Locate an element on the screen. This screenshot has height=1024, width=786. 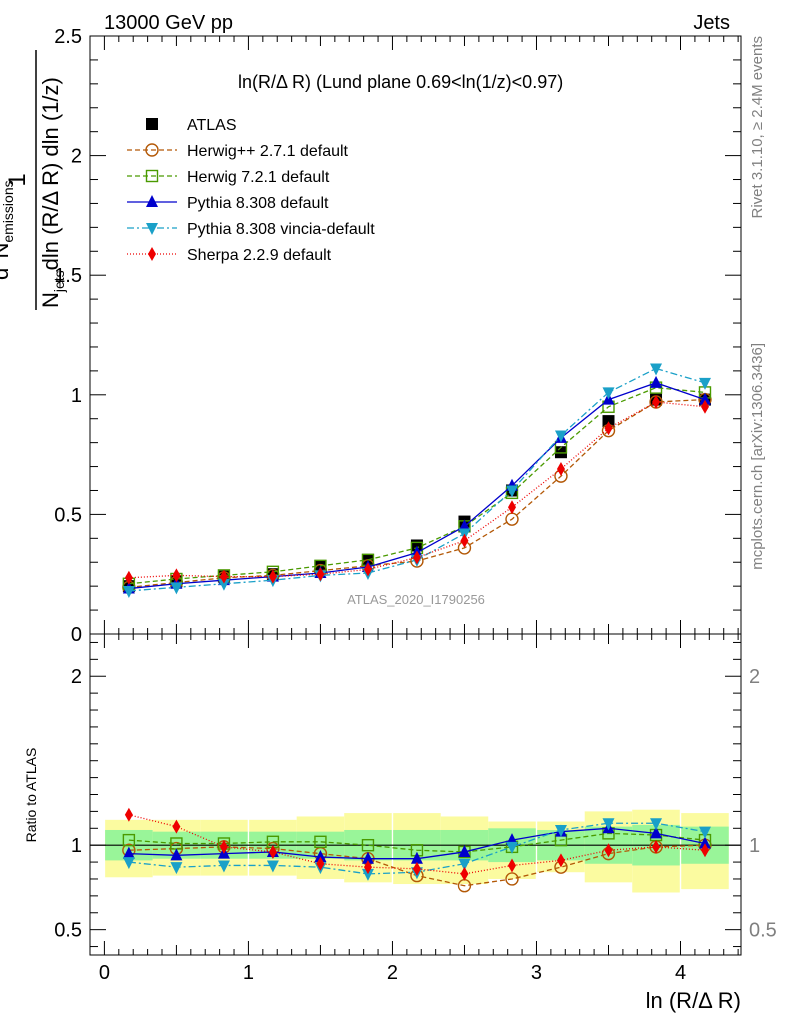
ratio-y-tick-label: 0.5 is located at coordinates (68, 931).